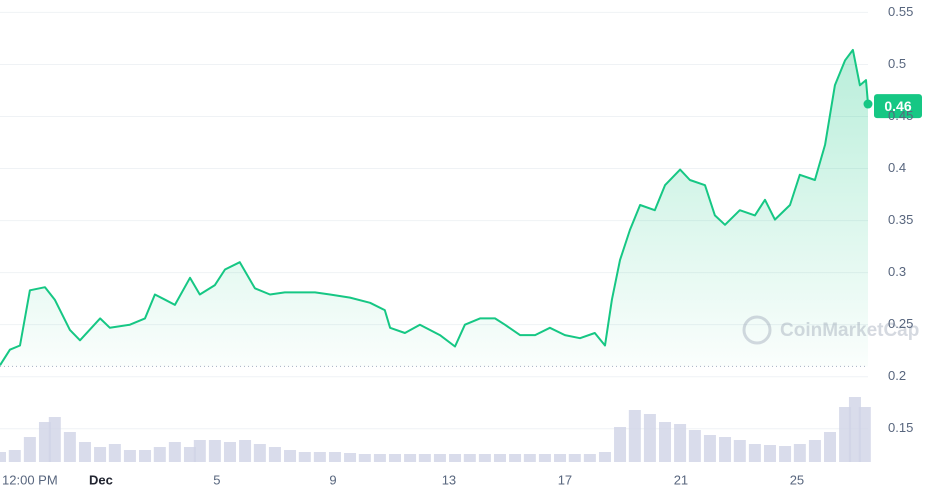 The width and height of the screenshot is (928, 495). What do you see at coordinates (900, 323) in the screenshot?
I see `y-tick-label: 0.25` at bounding box center [900, 323].